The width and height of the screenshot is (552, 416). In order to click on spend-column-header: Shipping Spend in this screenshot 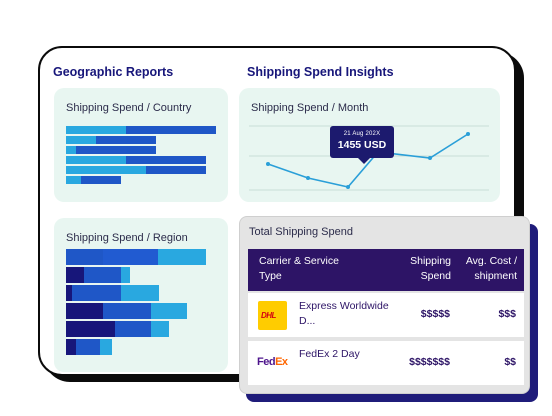, I will do `click(430, 268)`.